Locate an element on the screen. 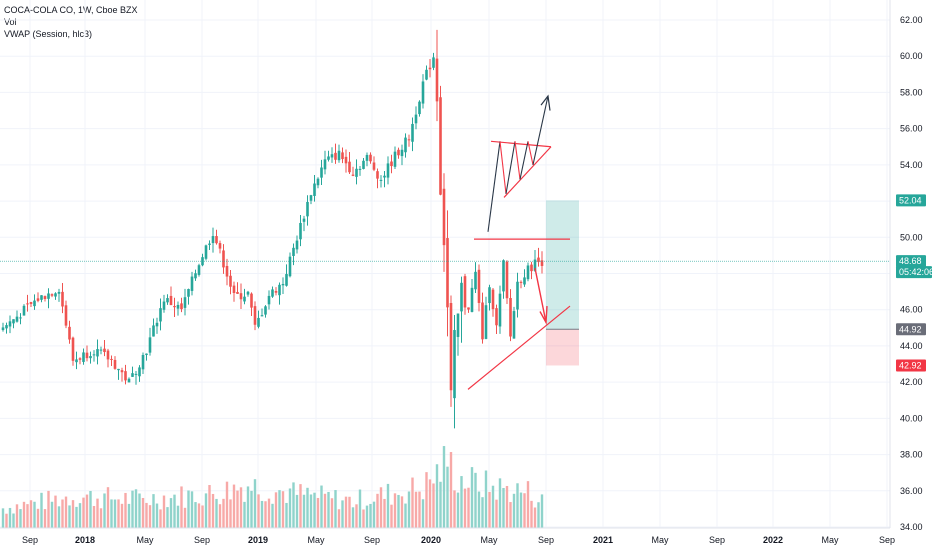  time-axis-tick: Sep is located at coordinates (30, 540).